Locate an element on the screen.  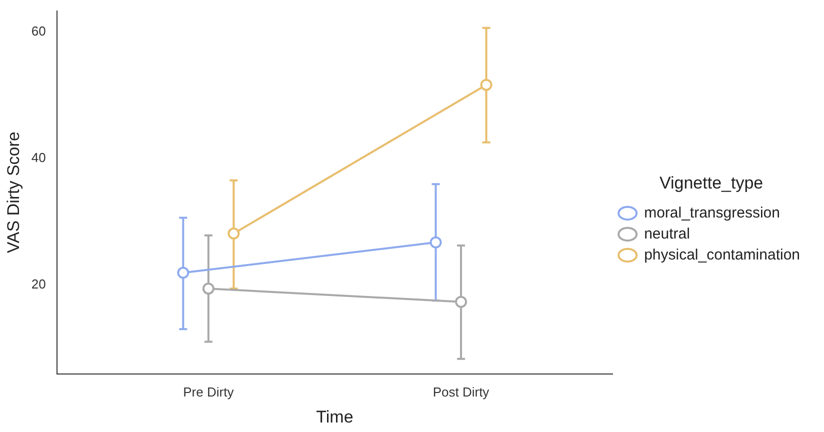
x-axis-title: Time is located at coordinates (335, 416).